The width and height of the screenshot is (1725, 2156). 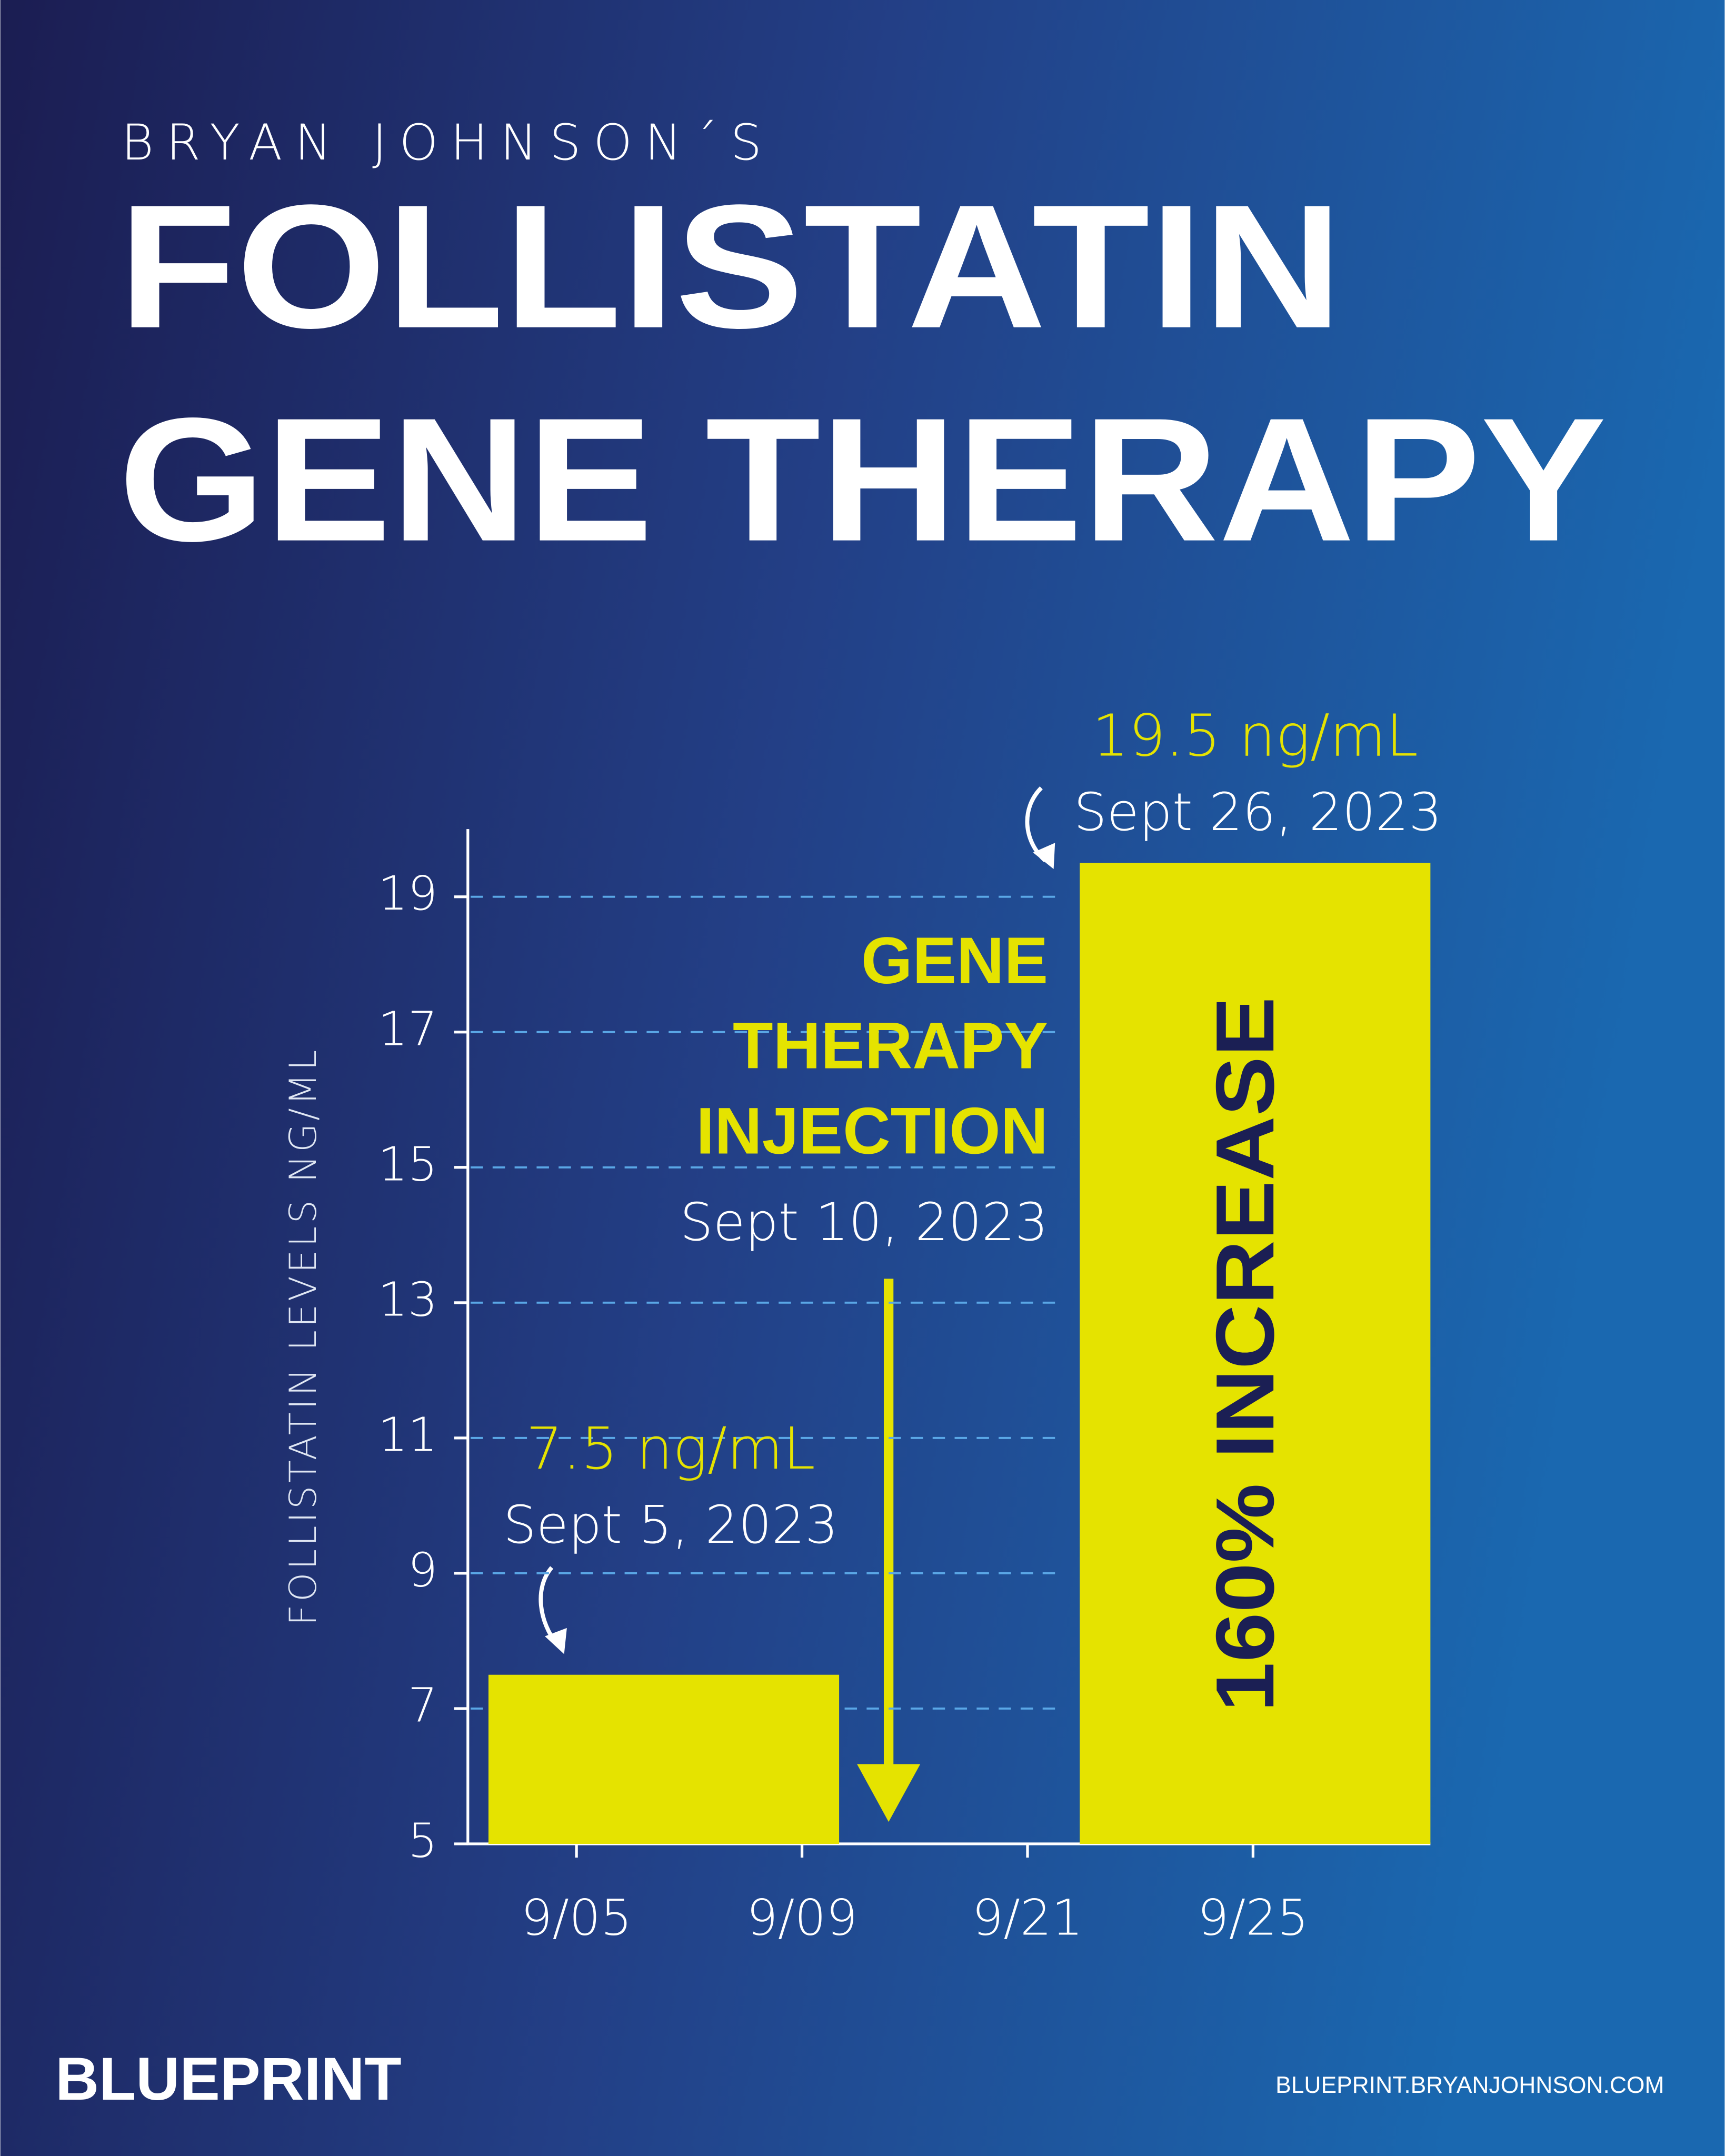 I want to click on kicker: BRYAN JOHNSON´S, so click(x=448, y=143).